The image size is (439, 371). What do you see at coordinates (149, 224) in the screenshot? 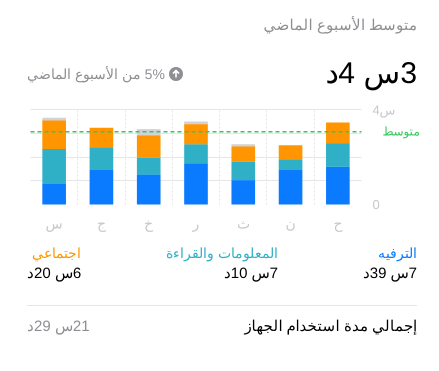
I see `x-tick-label: خ` at bounding box center [149, 224].